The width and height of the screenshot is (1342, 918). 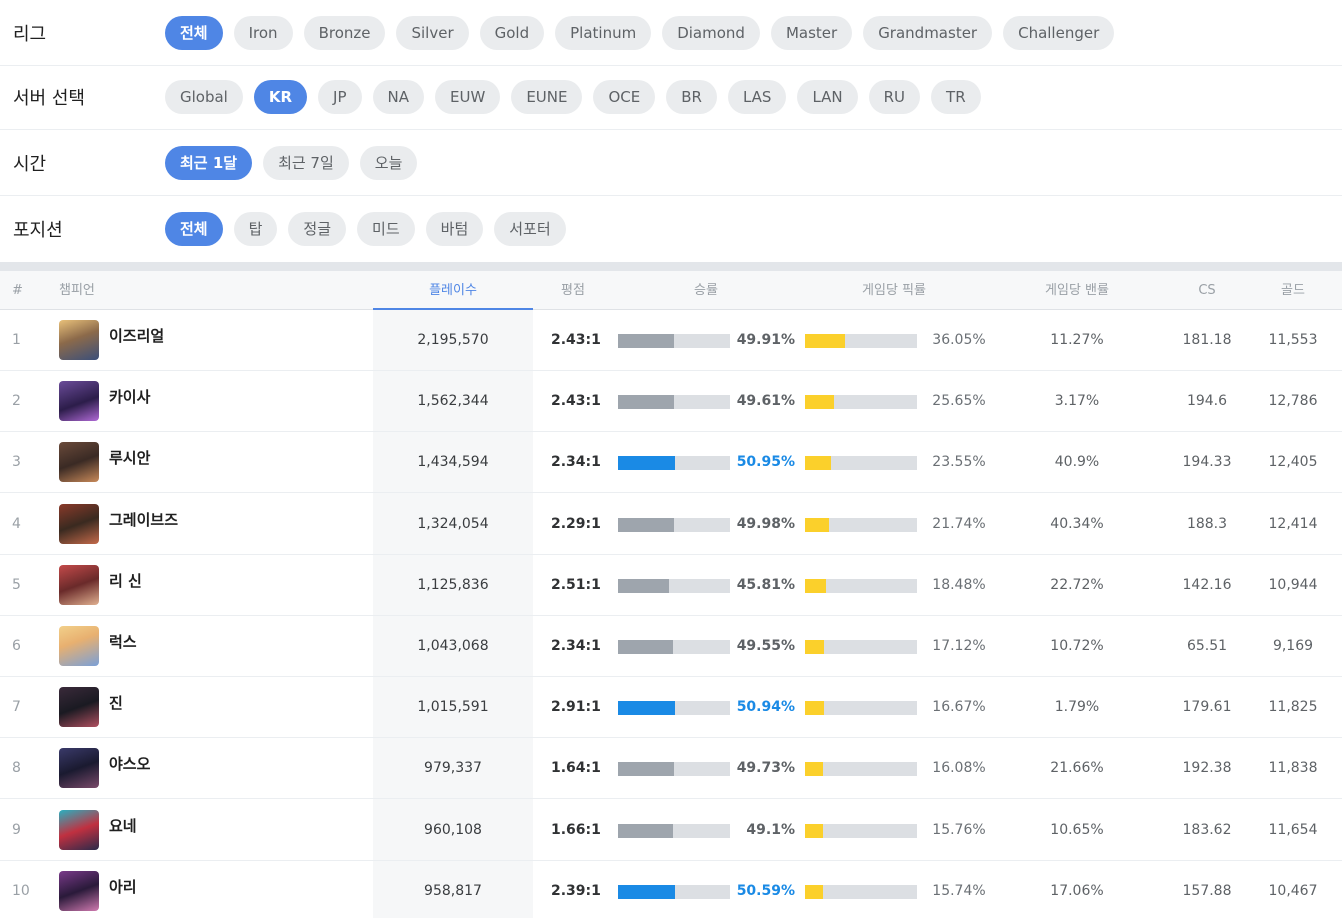 I want to click on league-option-7: Master, so click(x=811, y=32).